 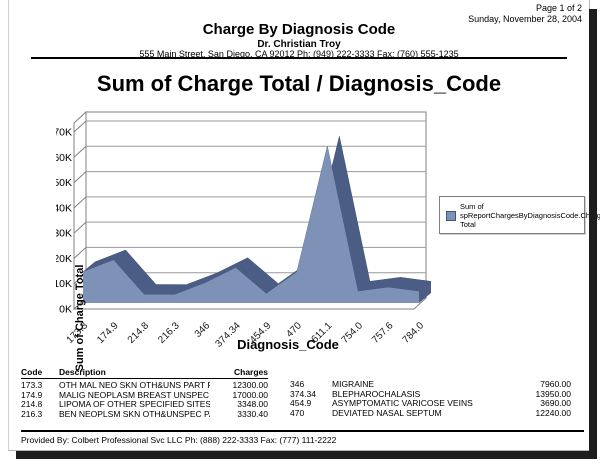 What do you see at coordinates (297, 384) in the screenshot?
I see `cell-code: 346` at bounding box center [297, 384].